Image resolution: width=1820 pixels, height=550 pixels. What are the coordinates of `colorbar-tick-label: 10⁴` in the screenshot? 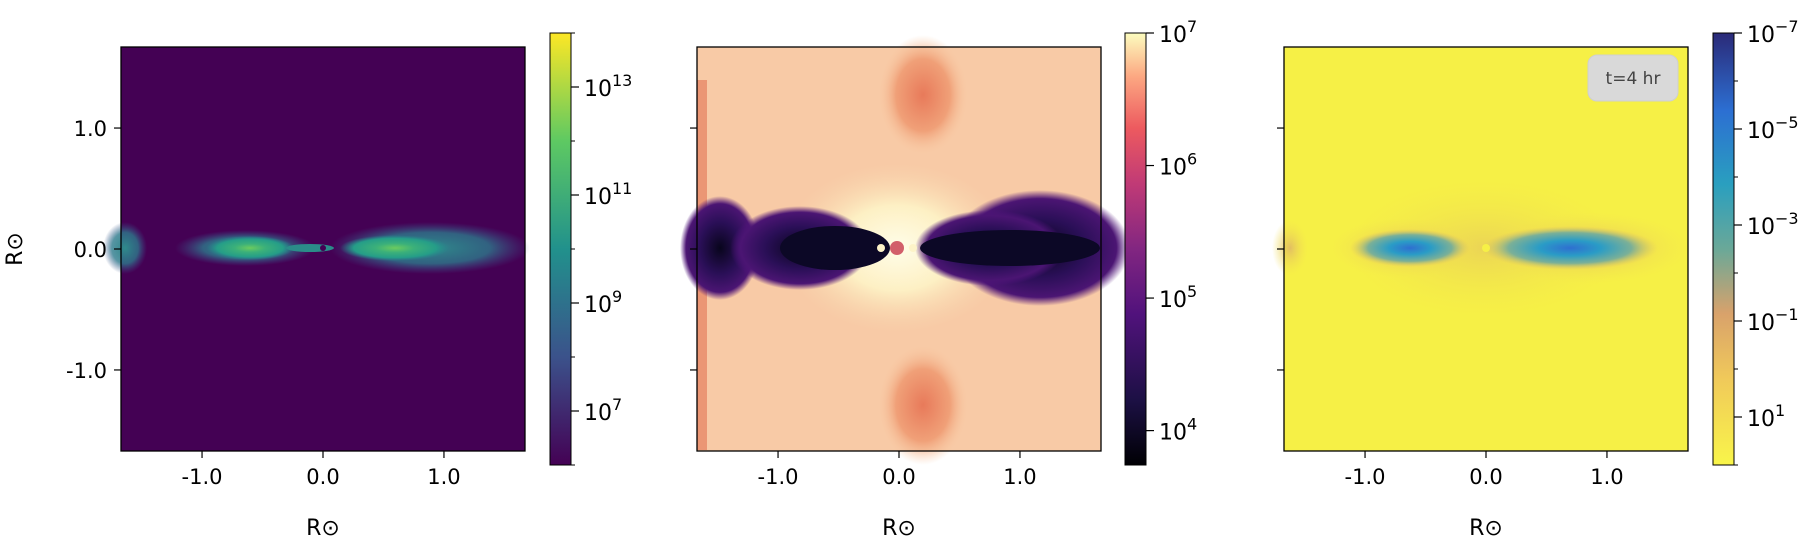 It's located at (1178, 430).